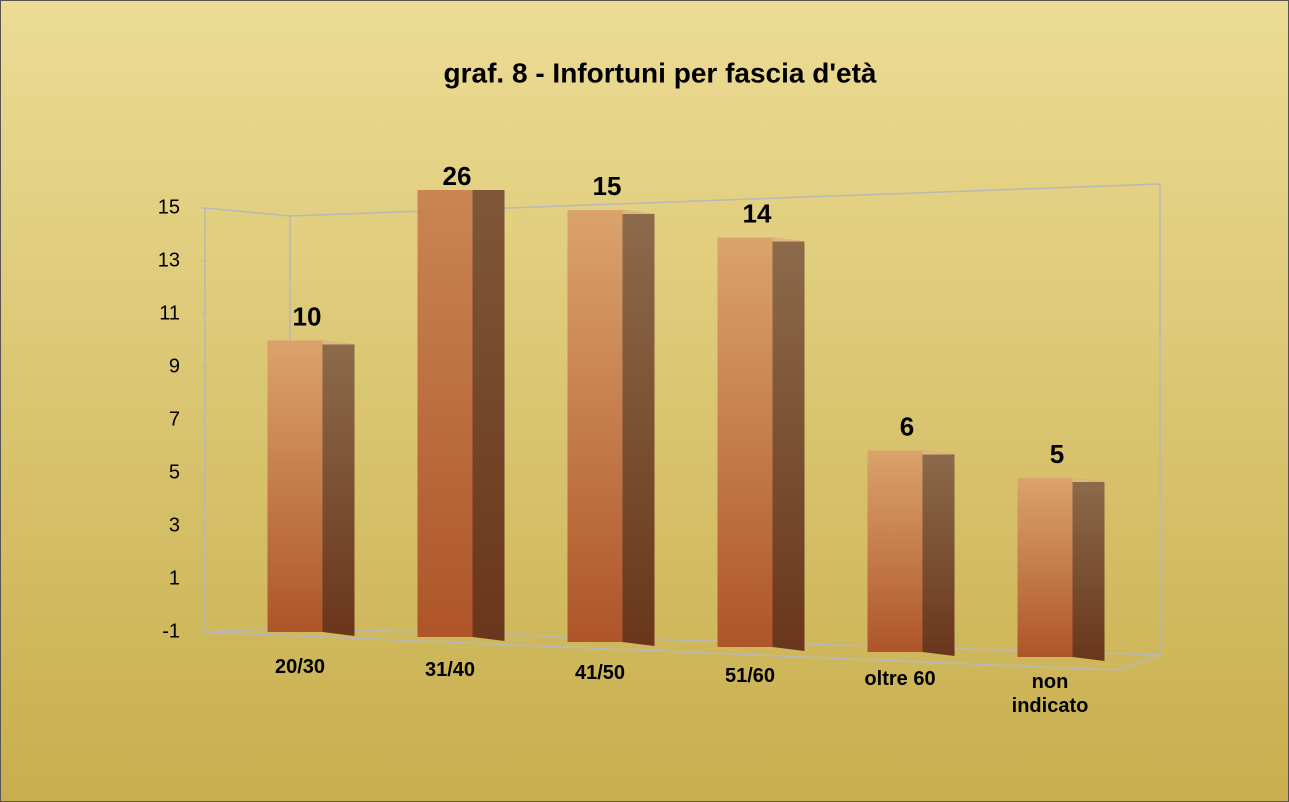 The width and height of the screenshot is (1289, 802). Describe the element at coordinates (174, 525) in the screenshot. I see `y-tick-label: 3` at that location.